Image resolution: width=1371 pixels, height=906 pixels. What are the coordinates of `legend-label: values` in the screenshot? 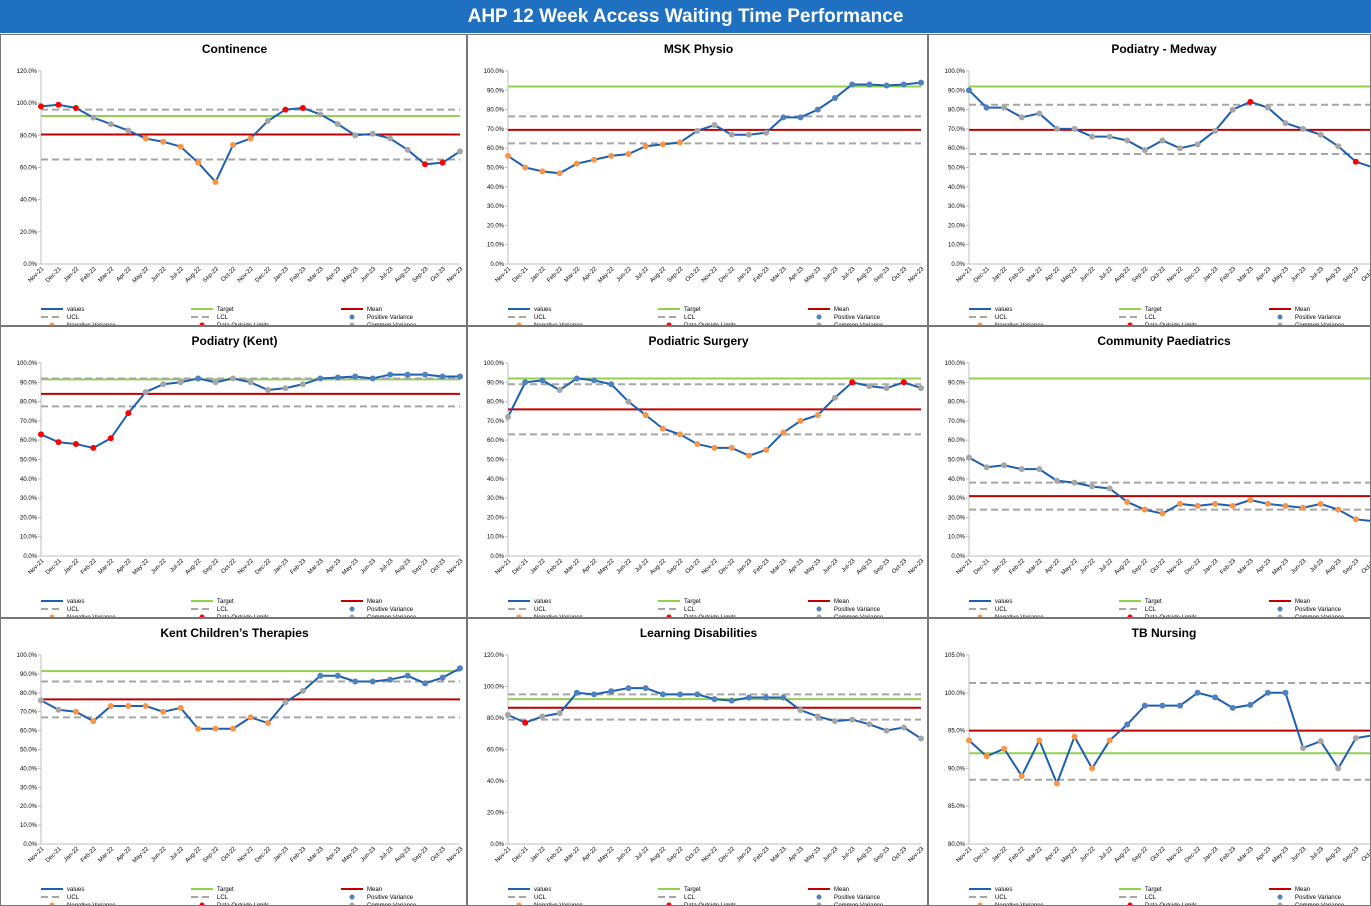 It's located at (75, 890).